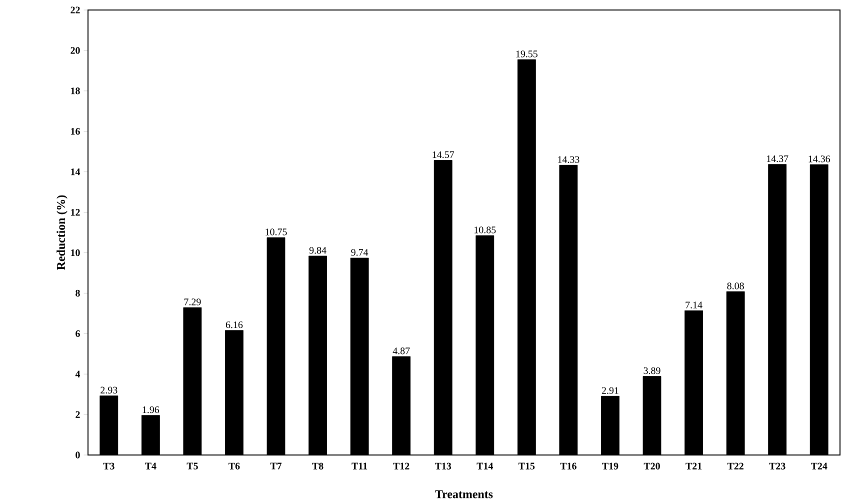 The height and width of the screenshot is (502, 846). What do you see at coordinates (652, 371) in the screenshot?
I see `data-label: 3.89` at bounding box center [652, 371].